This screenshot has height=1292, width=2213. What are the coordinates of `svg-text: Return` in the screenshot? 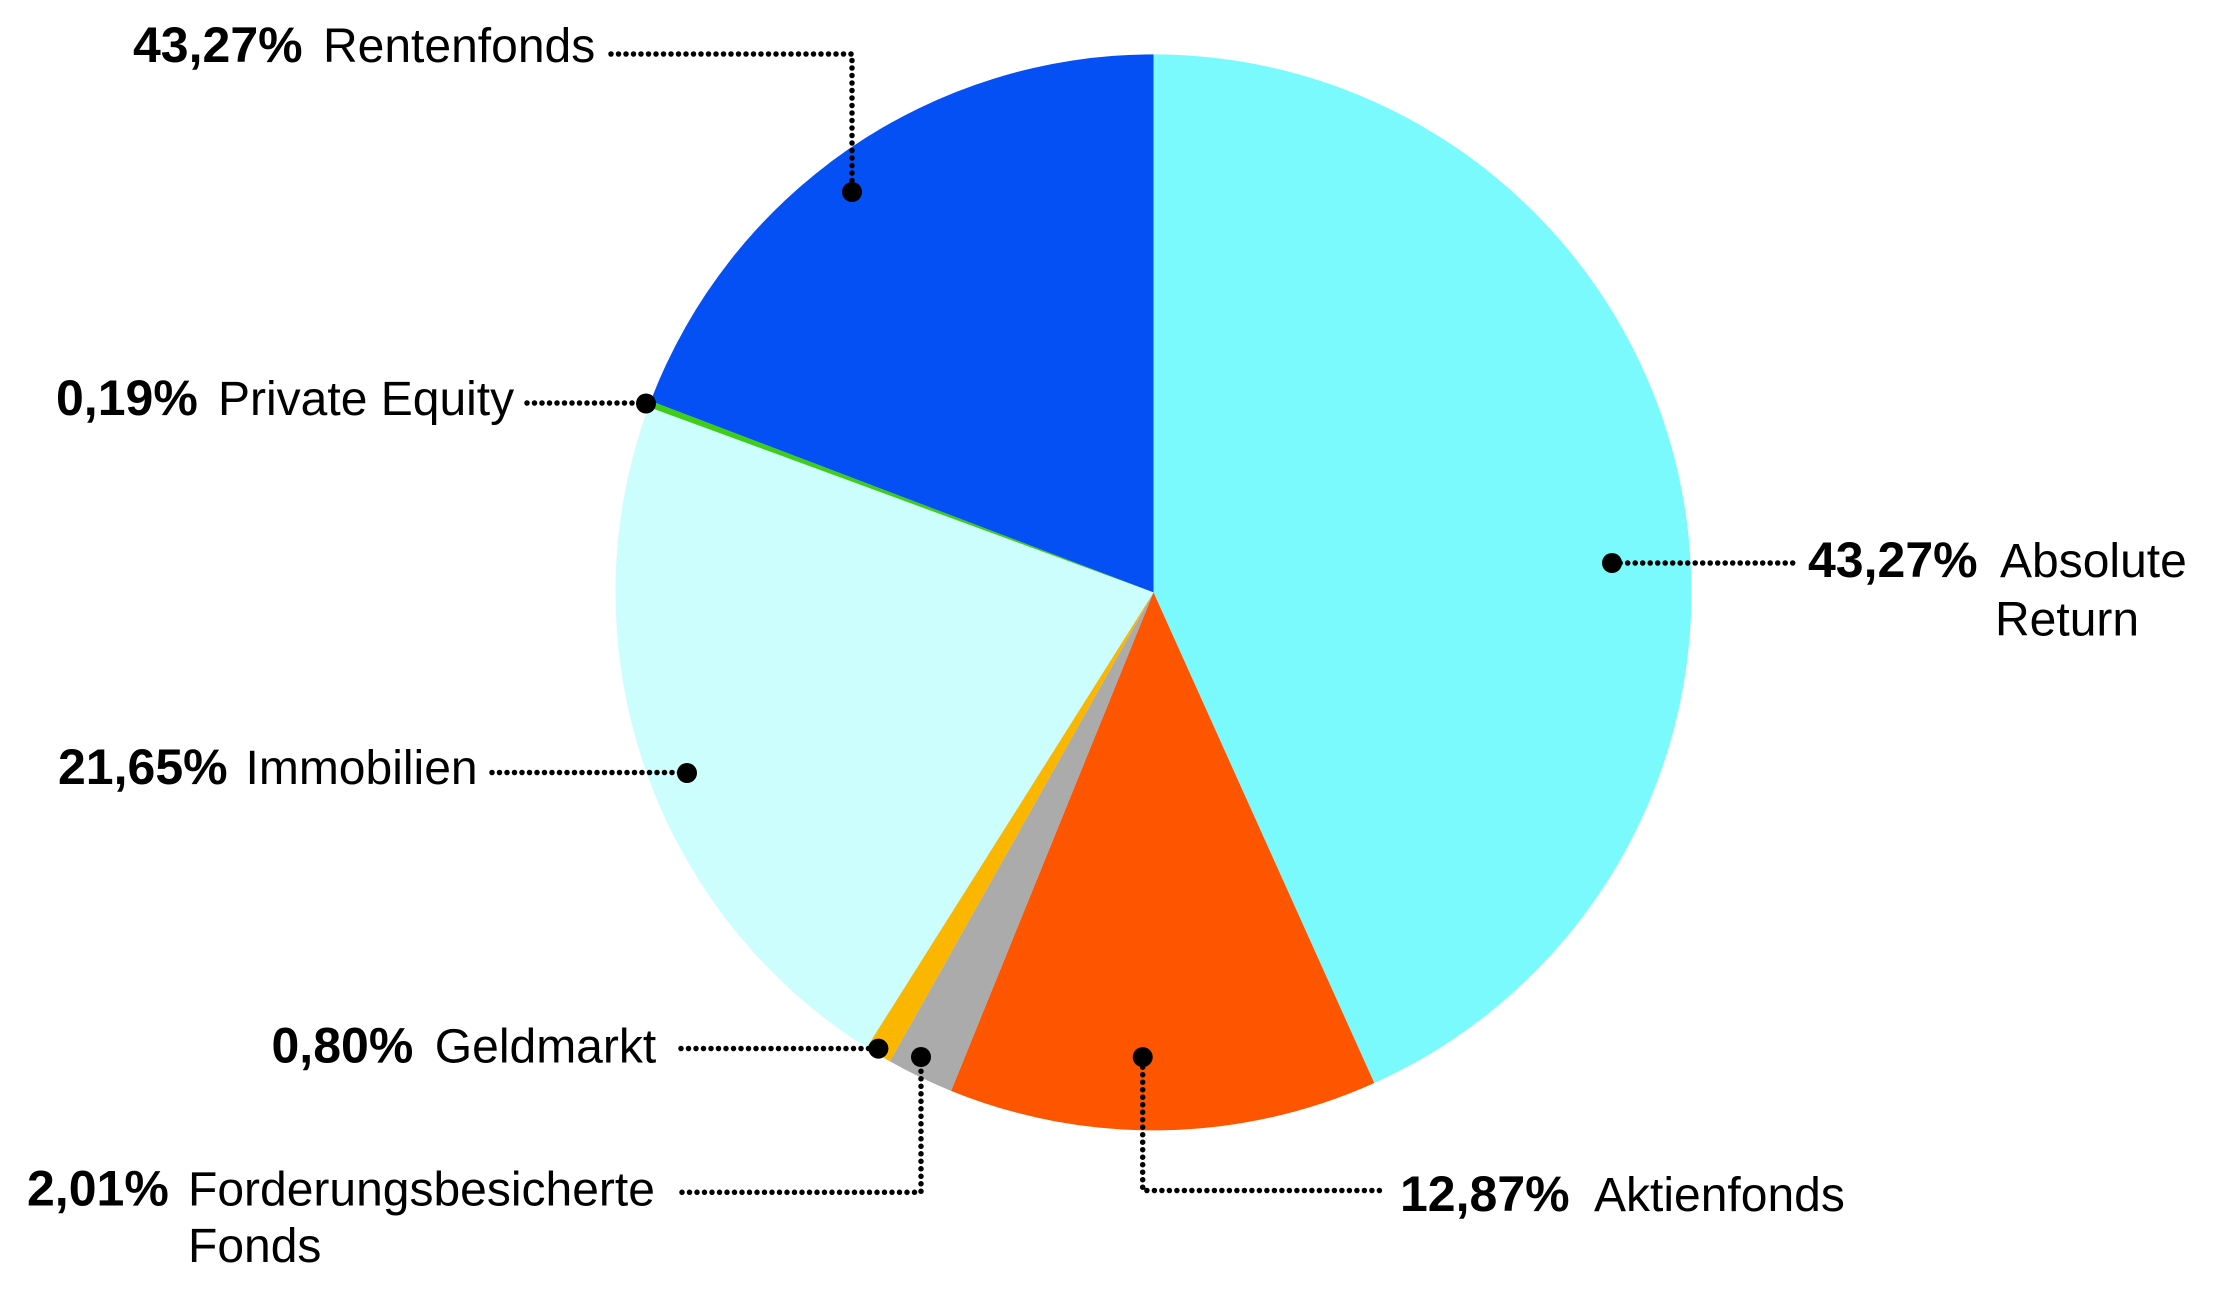 It's located at (2067, 620).